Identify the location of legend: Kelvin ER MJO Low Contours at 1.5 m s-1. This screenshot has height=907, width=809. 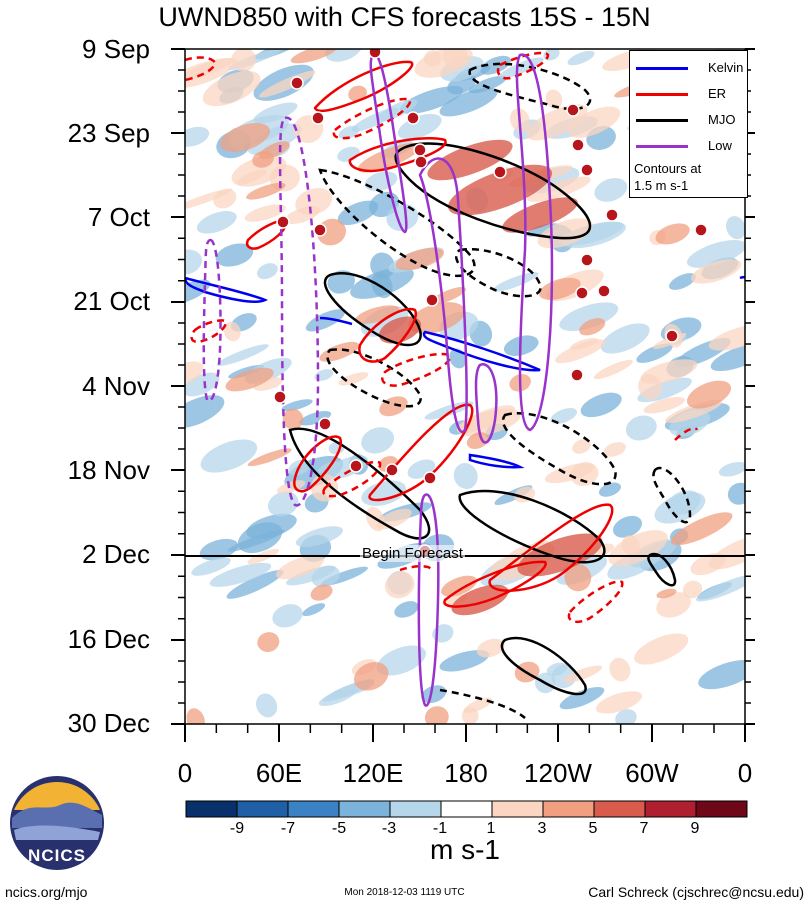
(688, 124).